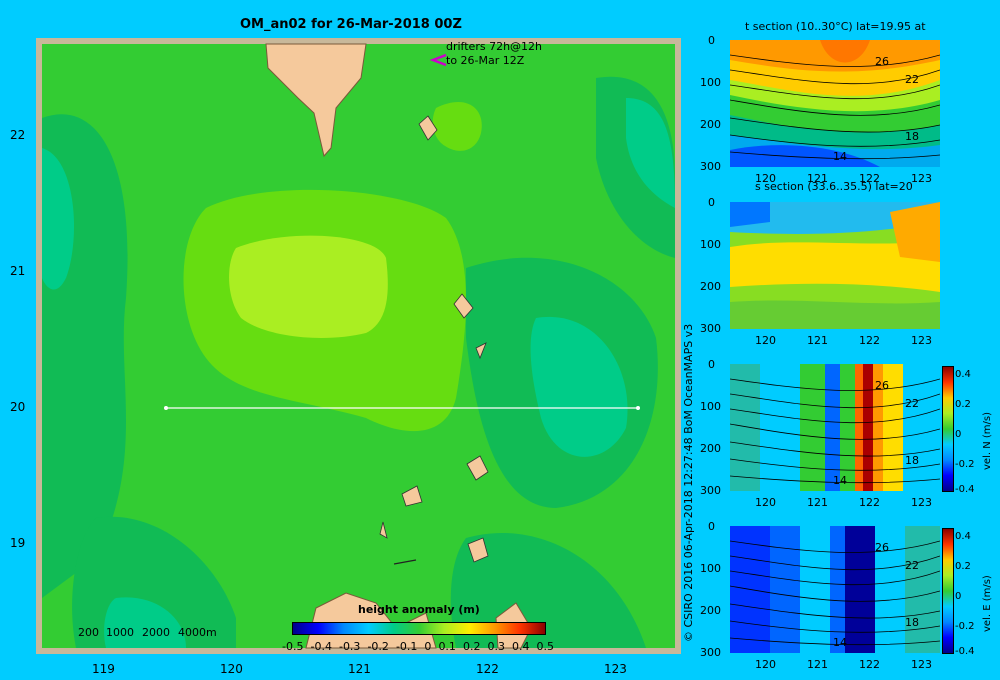  What do you see at coordinates (840, 156) in the screenshot?
I see `t-contour-label: 14` at bounding box center [840, 156].